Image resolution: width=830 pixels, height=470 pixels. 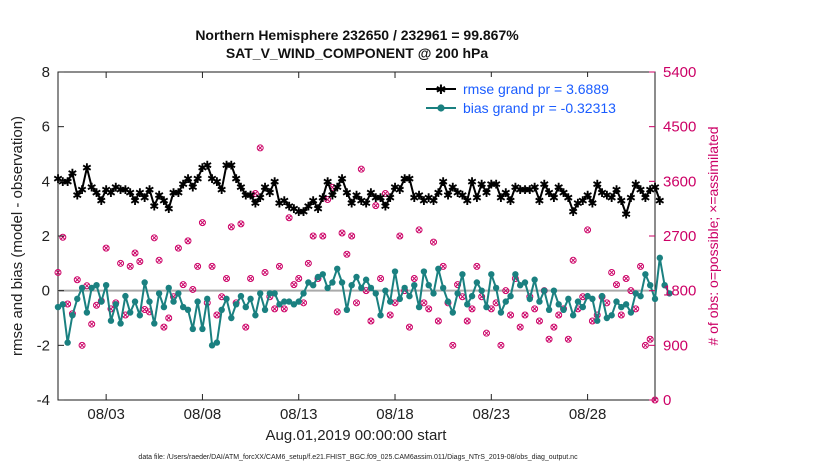 What do you see at coordinates (533, 98) in the screenshot?
I see `legend-box` at bounding box center [533, 98].